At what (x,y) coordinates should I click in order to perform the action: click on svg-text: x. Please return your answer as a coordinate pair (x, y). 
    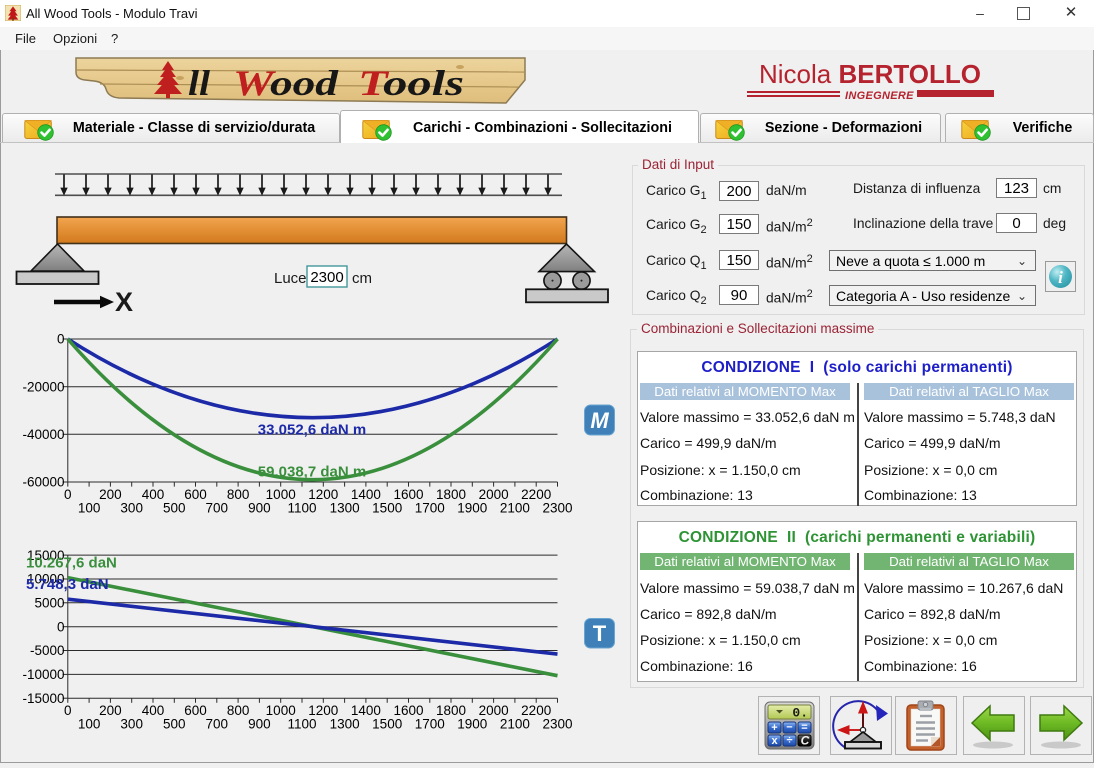
    Looking at the image, I should click on (774, 741).